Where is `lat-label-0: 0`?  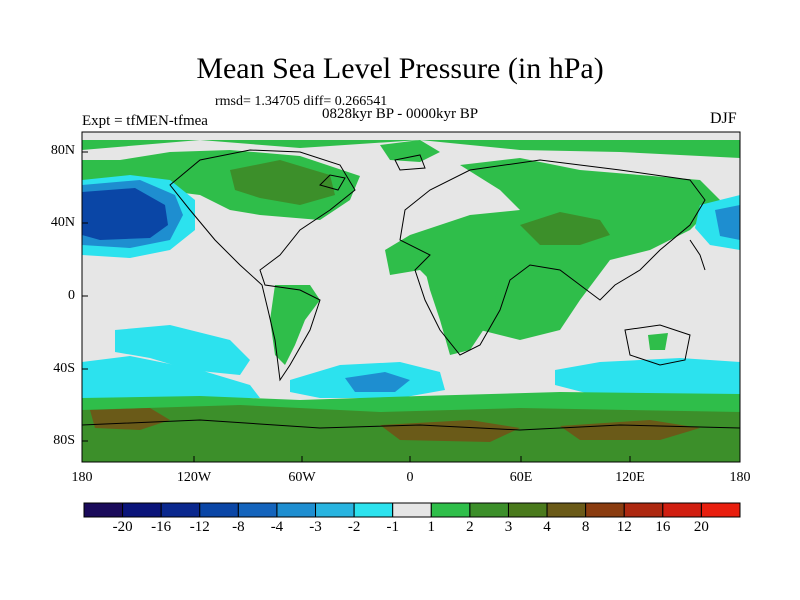 lat-label-0: 0 is located at coordinates (71, 295).